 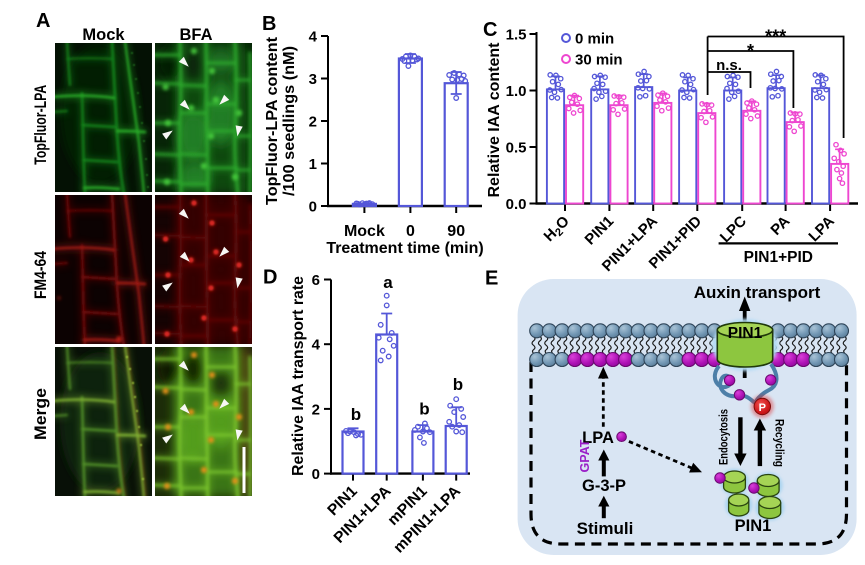 I want to click on svg-text: Stimuli, so click(x=605, y=528).